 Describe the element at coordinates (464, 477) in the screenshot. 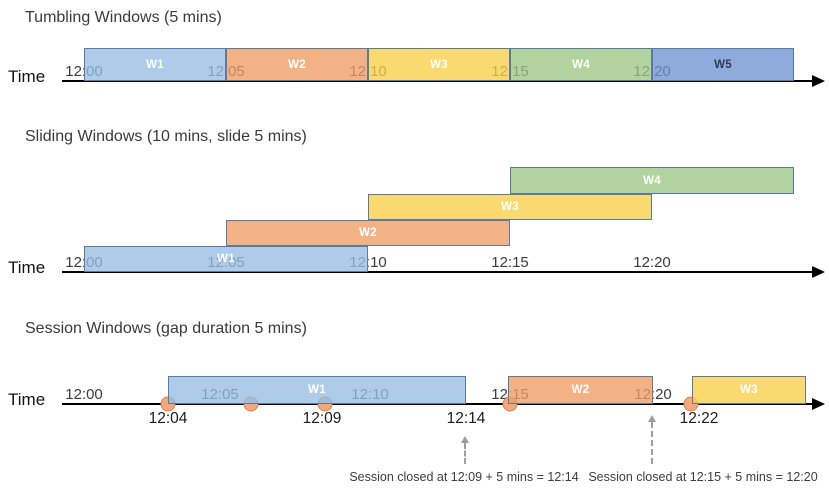

I see `session-close-annotation: Session closed at 12:09 + 5 mins = 12:14` at that location.